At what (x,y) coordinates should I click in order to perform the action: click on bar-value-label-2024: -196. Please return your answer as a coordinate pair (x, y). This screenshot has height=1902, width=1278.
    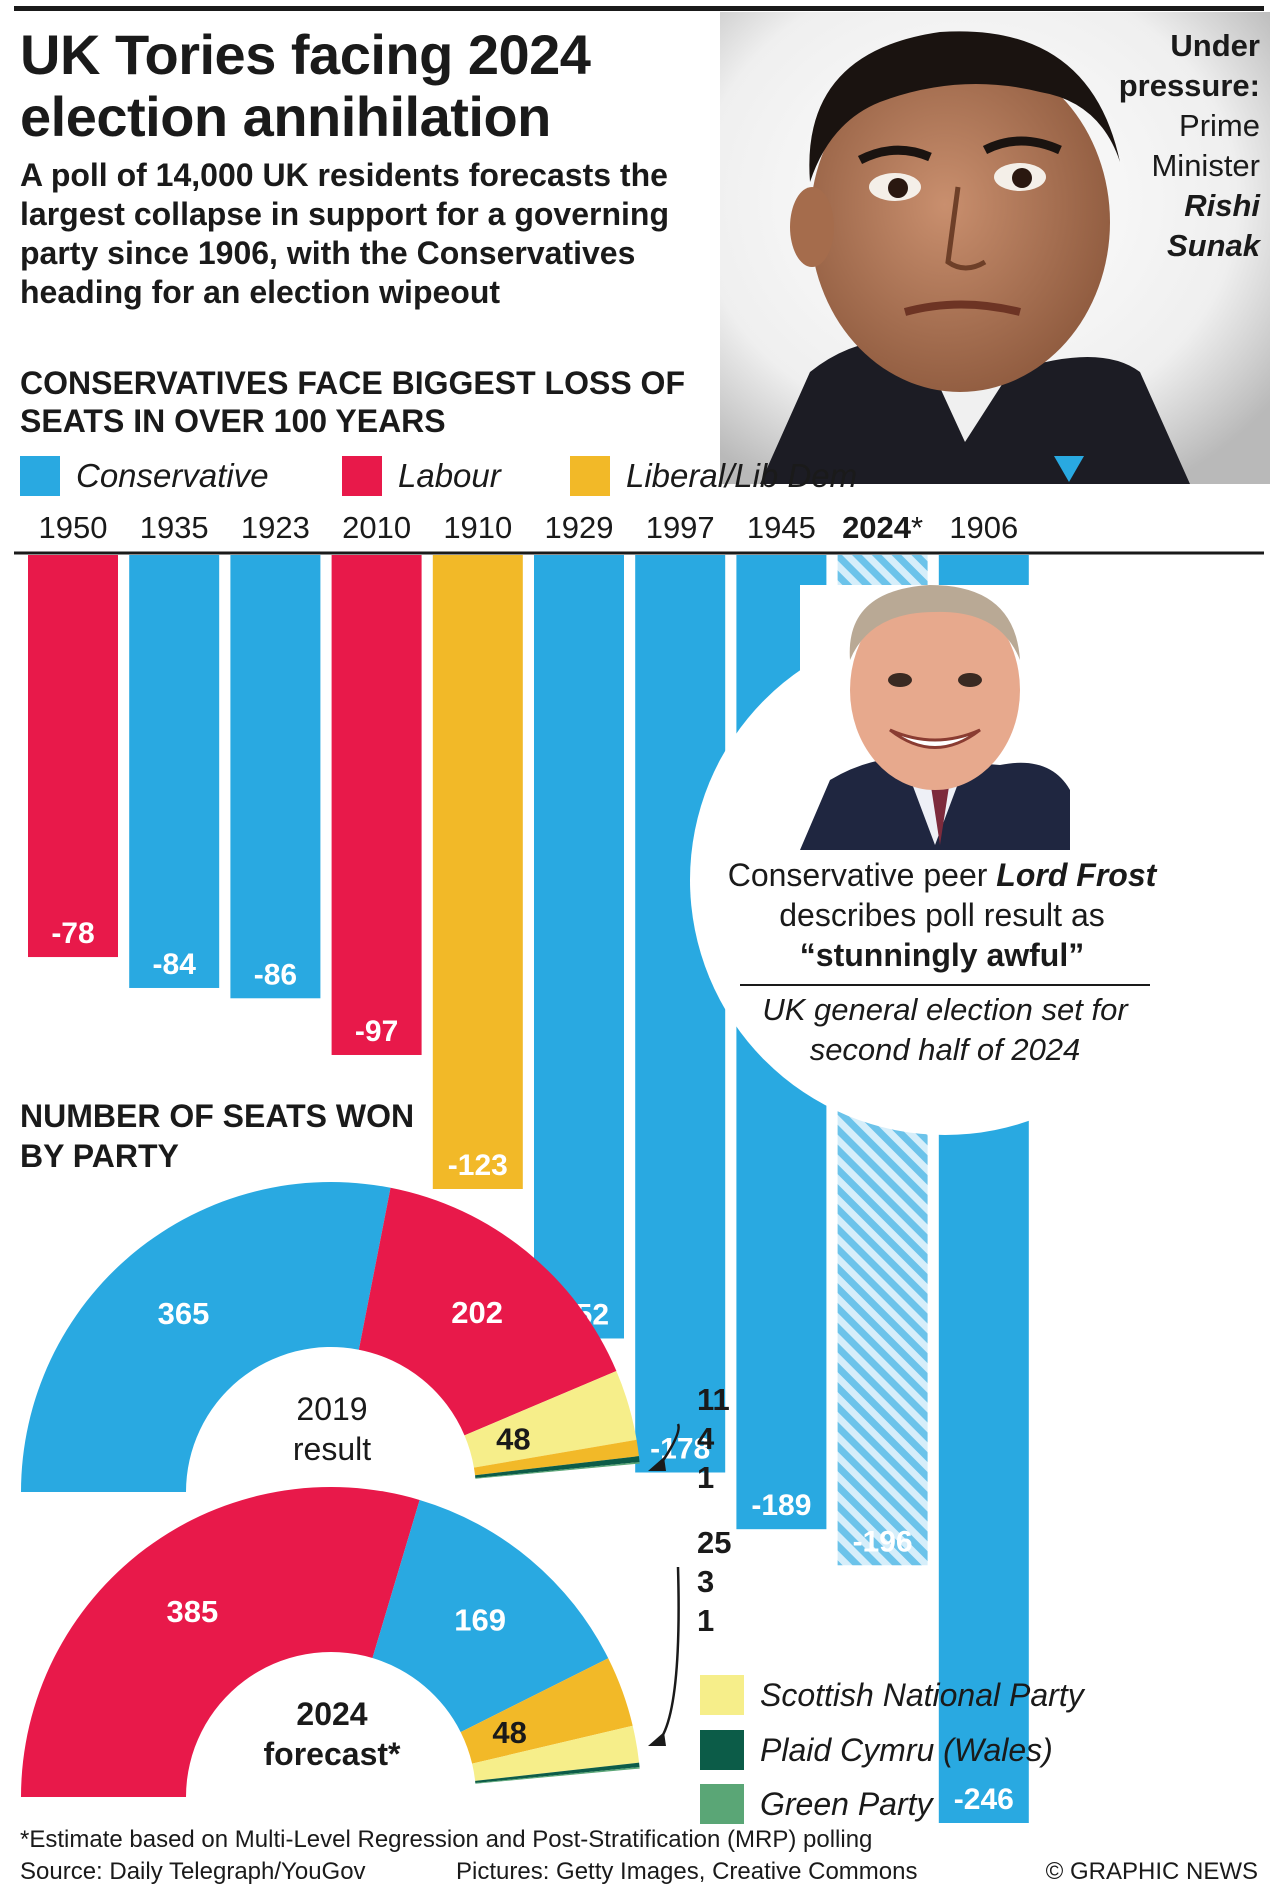
    Looking at the image, I should click on (883, 1541).